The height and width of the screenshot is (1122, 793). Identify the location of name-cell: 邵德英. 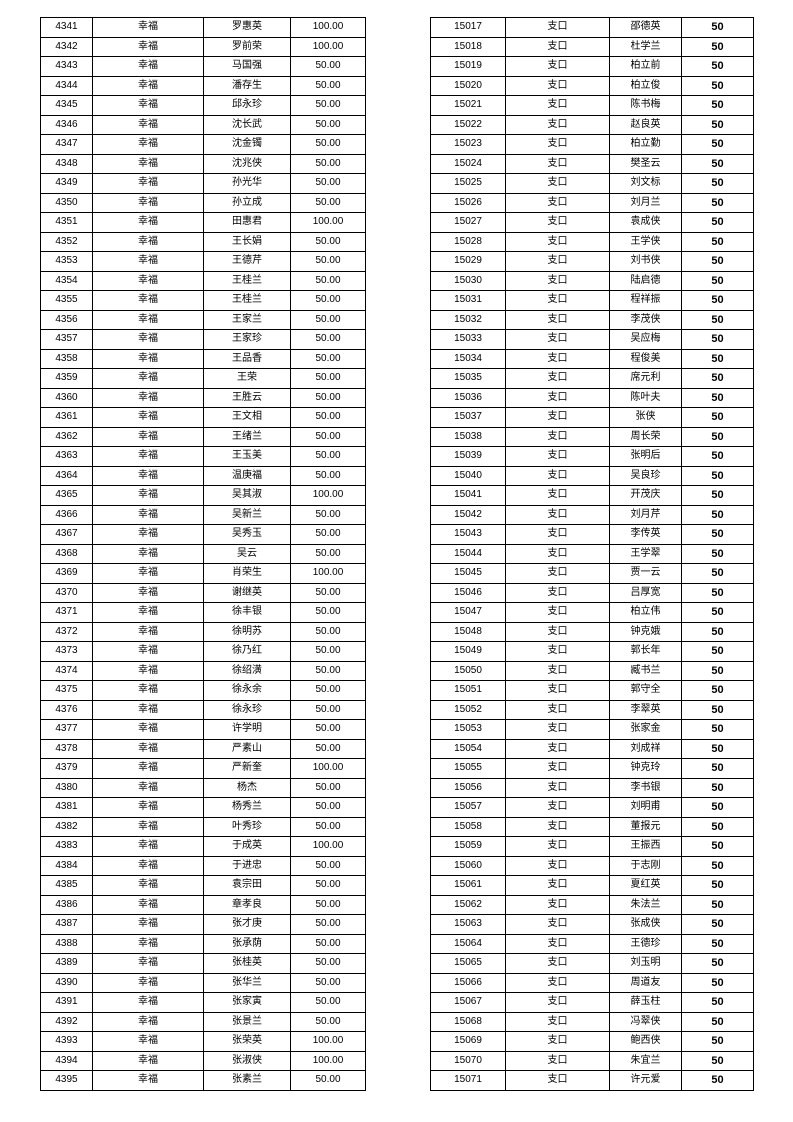
(645, 27).